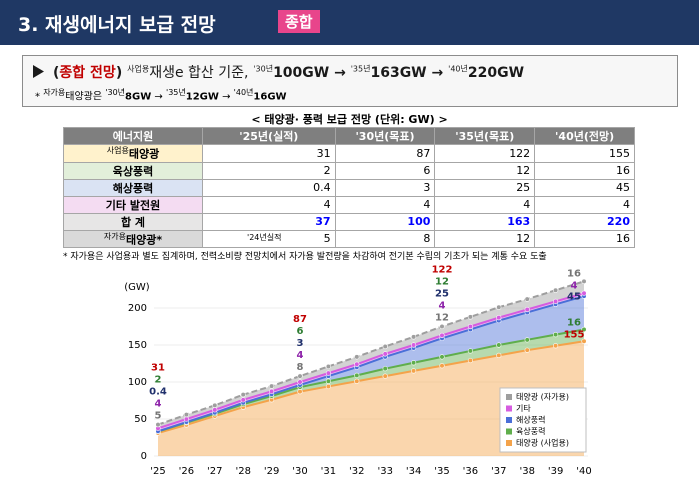 This screenshot has width=699, height=489. Describe the element at coordinates (349, 204) in the screenshot. I see `row: 기타 발전원 4 4 4 4` at that location.